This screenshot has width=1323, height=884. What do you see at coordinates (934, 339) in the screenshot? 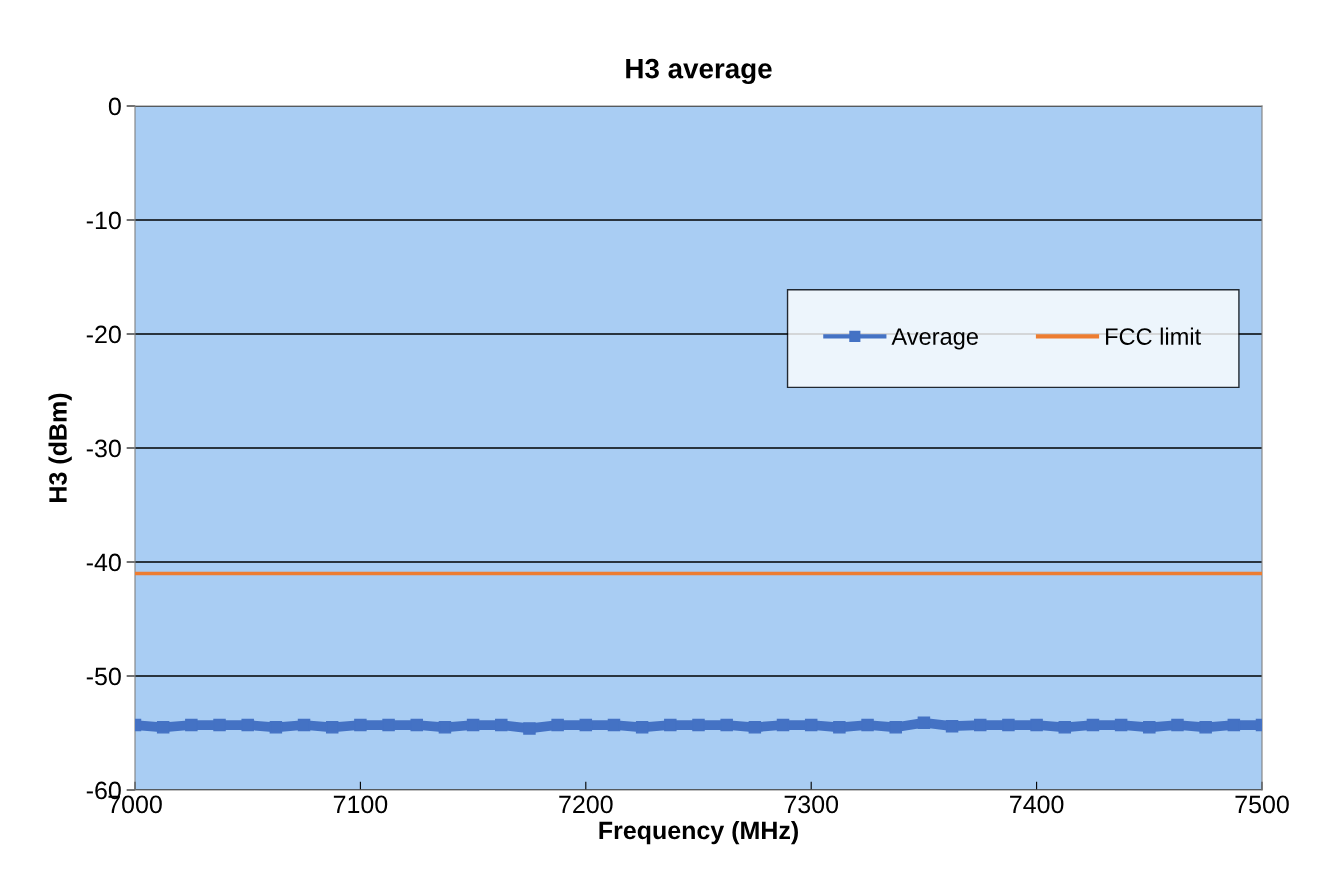
I see `legend-label: Average` at bounding box center [934, 339].